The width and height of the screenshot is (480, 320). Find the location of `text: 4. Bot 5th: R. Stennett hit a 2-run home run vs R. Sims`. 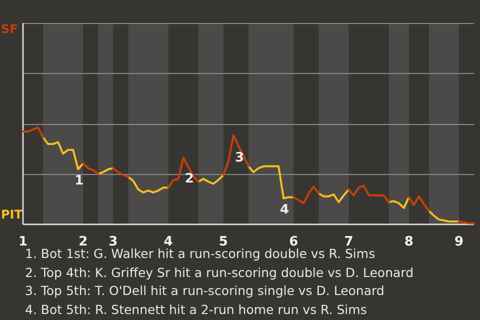

text: 4. Bot 5th: R. Stennett hit a 2-run home run vs R. Sims is located at coordinates (196, 309).